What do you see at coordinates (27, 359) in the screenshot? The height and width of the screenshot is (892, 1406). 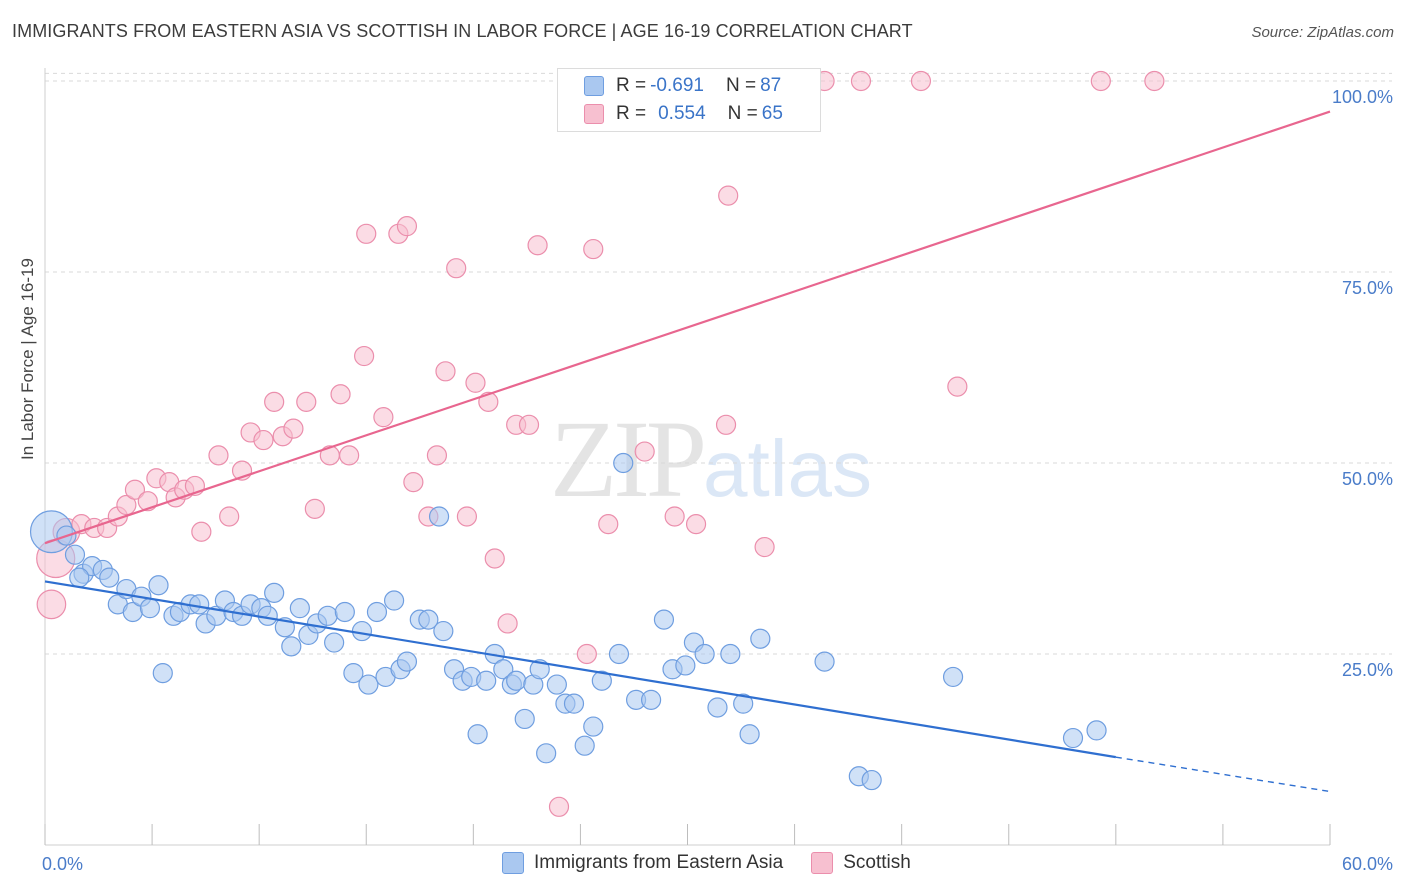 I see `y-axis-label: In Labor Force | Age 16-19` at bounding box center [27, 359].